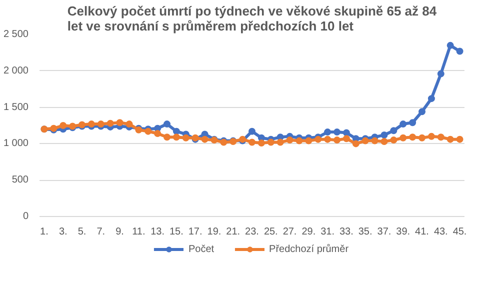 This screenshot has height=288, width=480. What do you see at coordinates (233, 232) in the screenshot?
I see `x-tick-label: 21.` at bounding box center [233, 232].